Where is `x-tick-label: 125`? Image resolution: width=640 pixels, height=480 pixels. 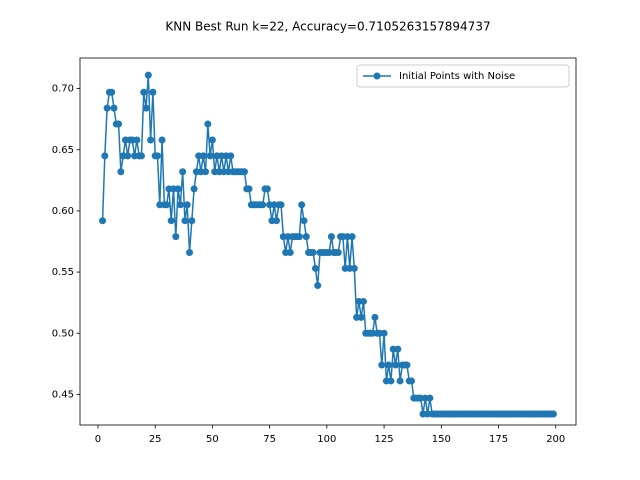 x-tick-label: 125 is located at coordinates (384, 439).